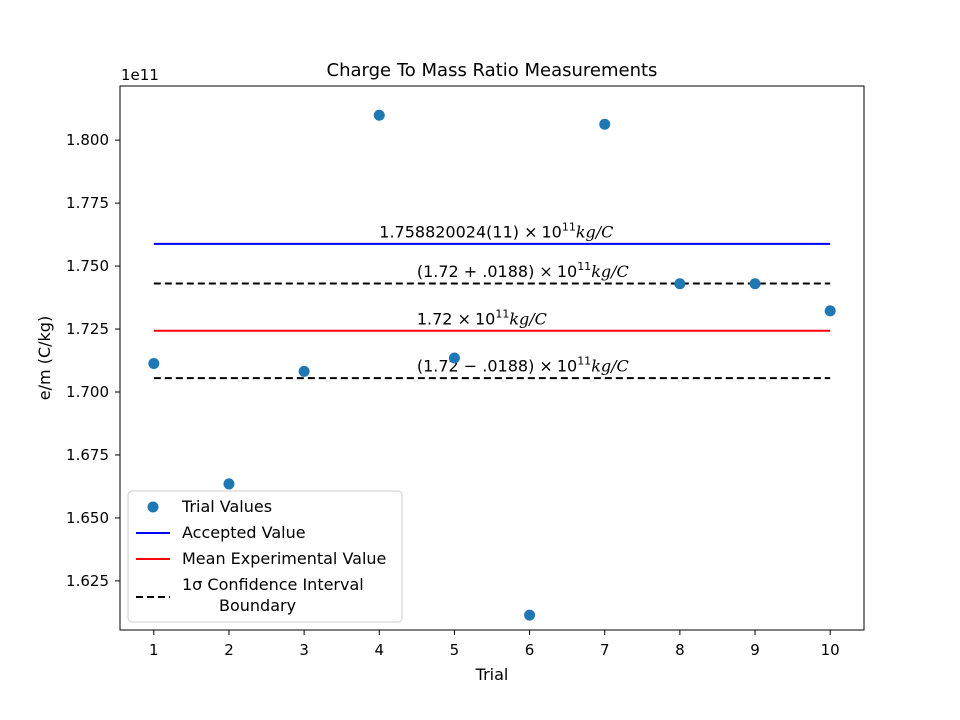 Image resolution: width=960 pixels, height=720 pixels. What do you see at coordinates (87, 203) in the screenshot?
I see `y-tick-label: 1.775` at bounding box center [87, 203].